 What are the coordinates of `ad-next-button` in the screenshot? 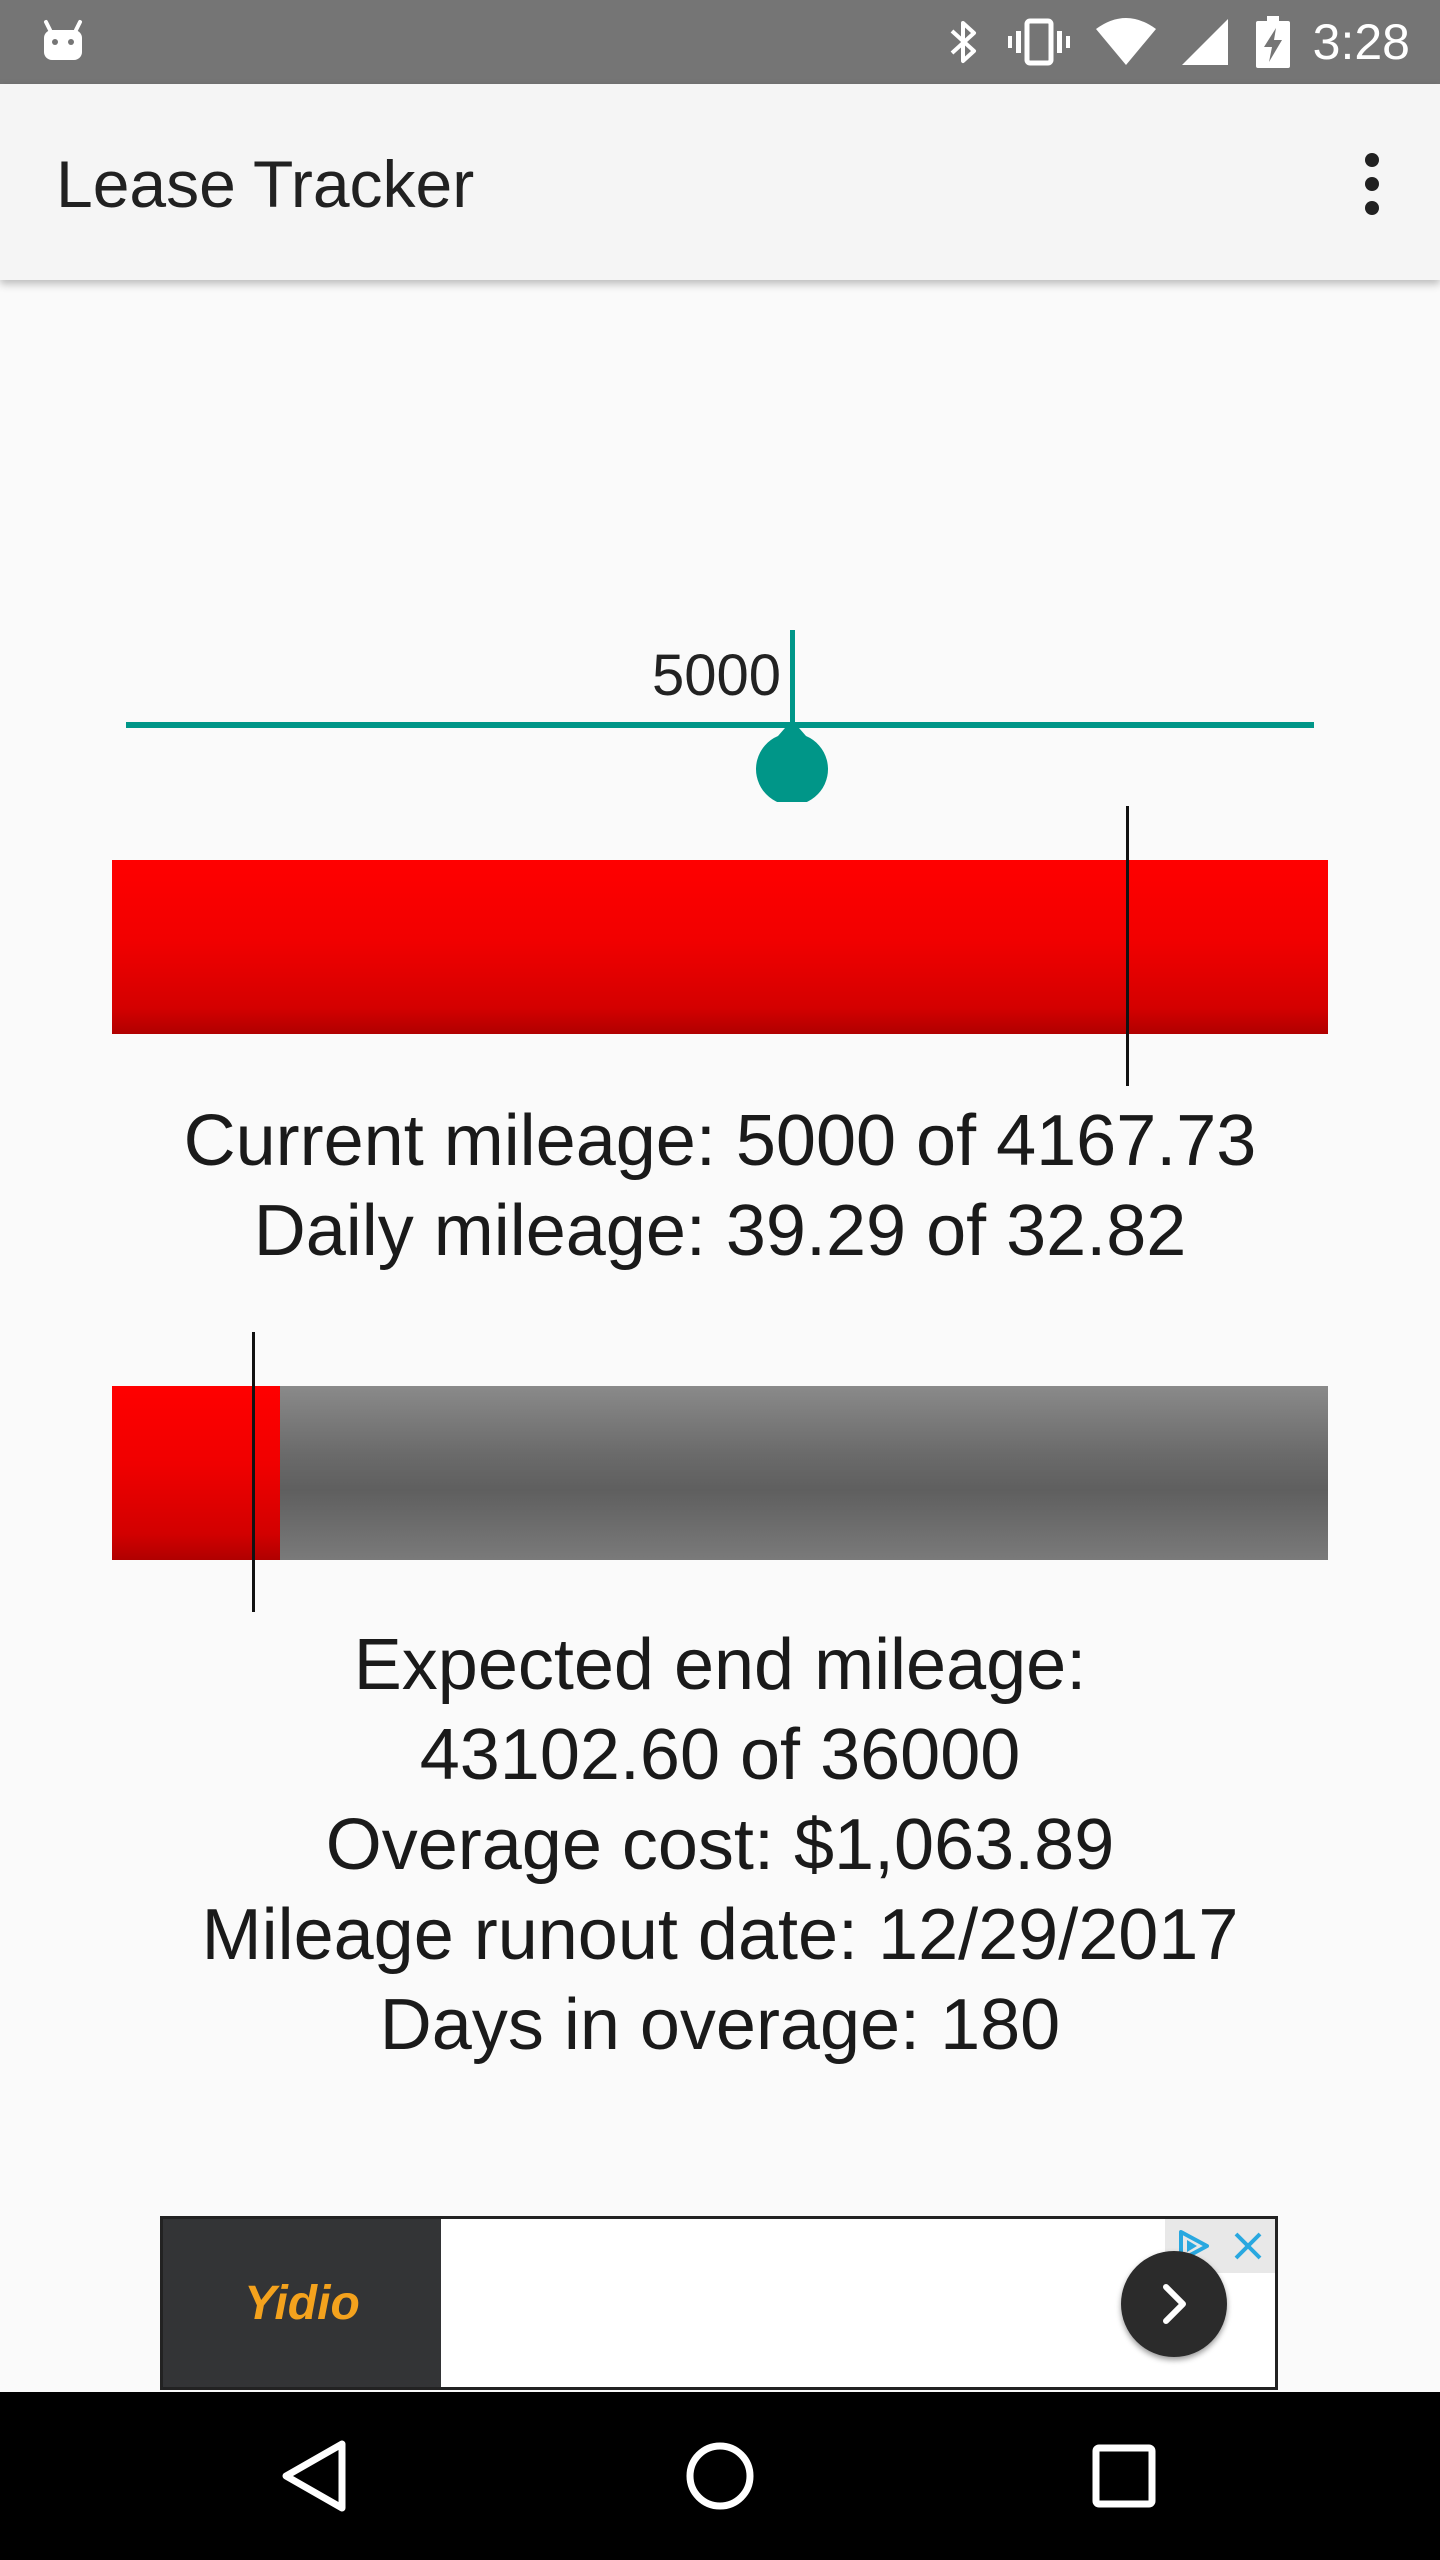 It's located at (1174, 2304).